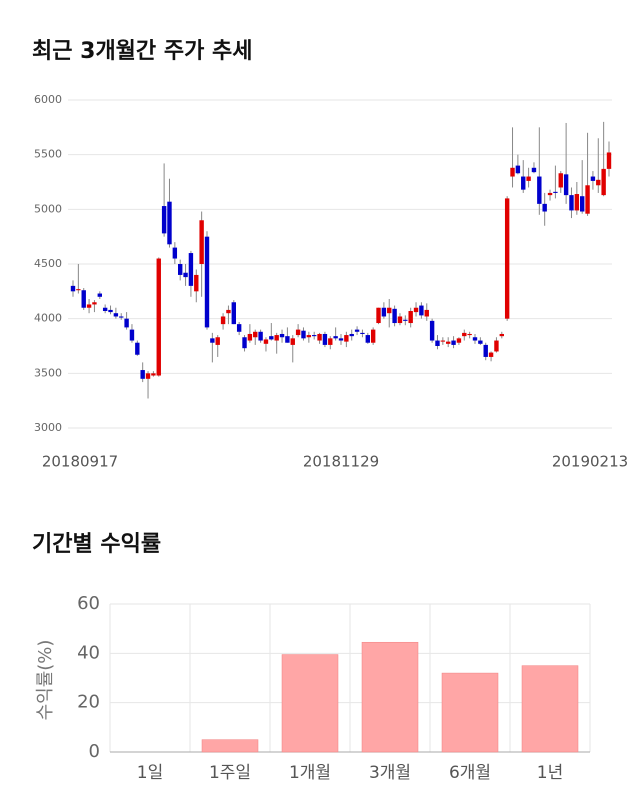 This screenshot has width=640, height=810. I want to click on x-tick-label: 20190213, so click(590, 462).